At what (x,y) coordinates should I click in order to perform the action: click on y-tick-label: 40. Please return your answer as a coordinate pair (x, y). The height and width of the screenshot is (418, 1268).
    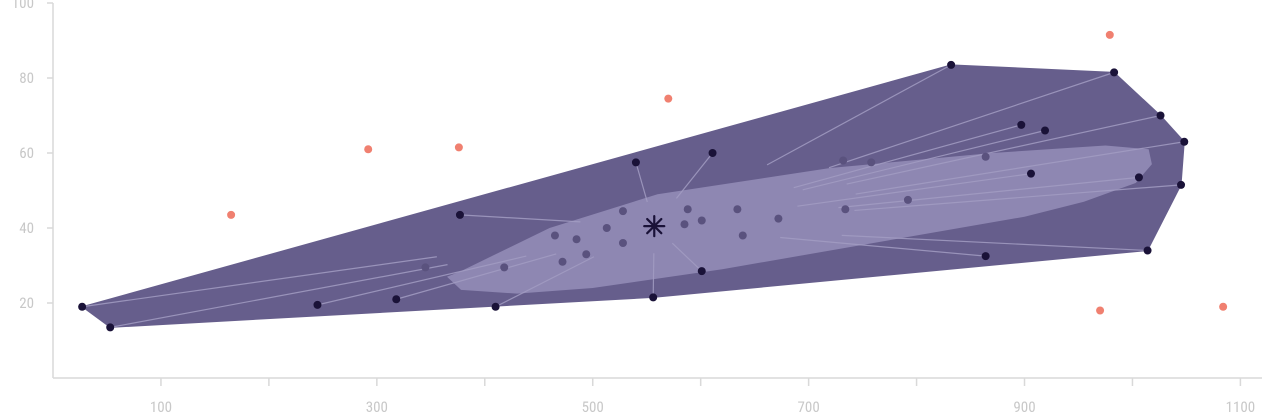
    Looking at the image, I should click on (26, 228).